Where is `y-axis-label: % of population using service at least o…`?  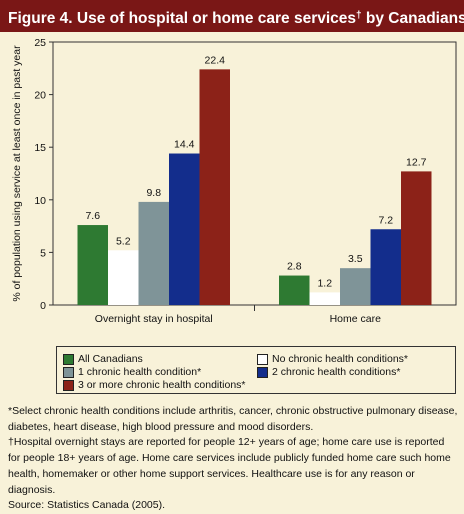
y-axis-label: % of population using service at least o… is located at coordinates (17, 173).